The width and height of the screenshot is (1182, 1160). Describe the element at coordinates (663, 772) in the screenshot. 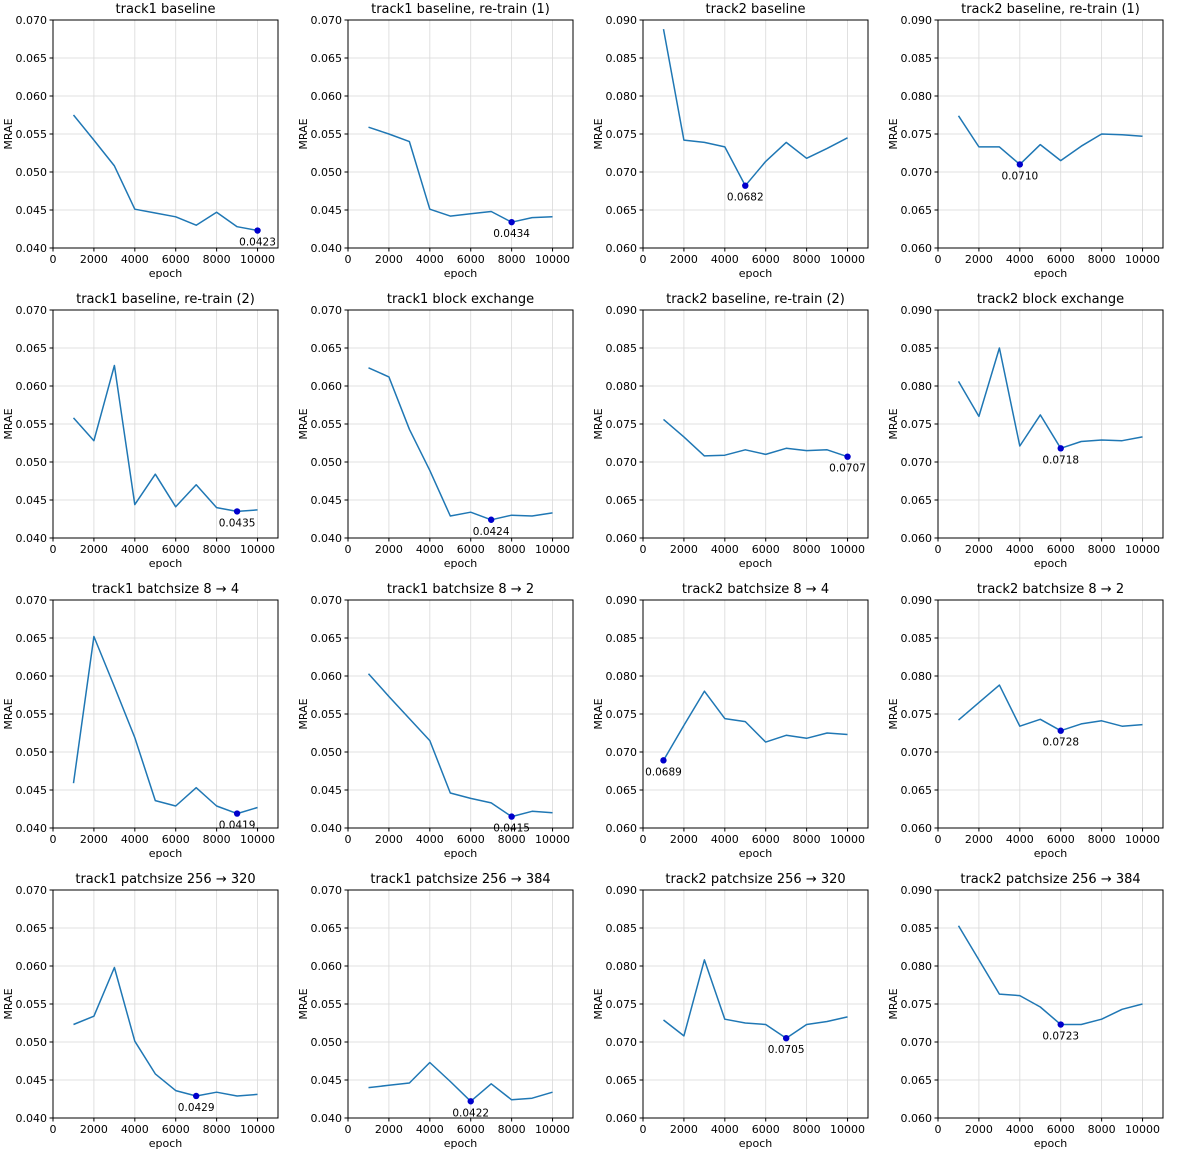

I see `best-point-label: 0.0689` at that location.